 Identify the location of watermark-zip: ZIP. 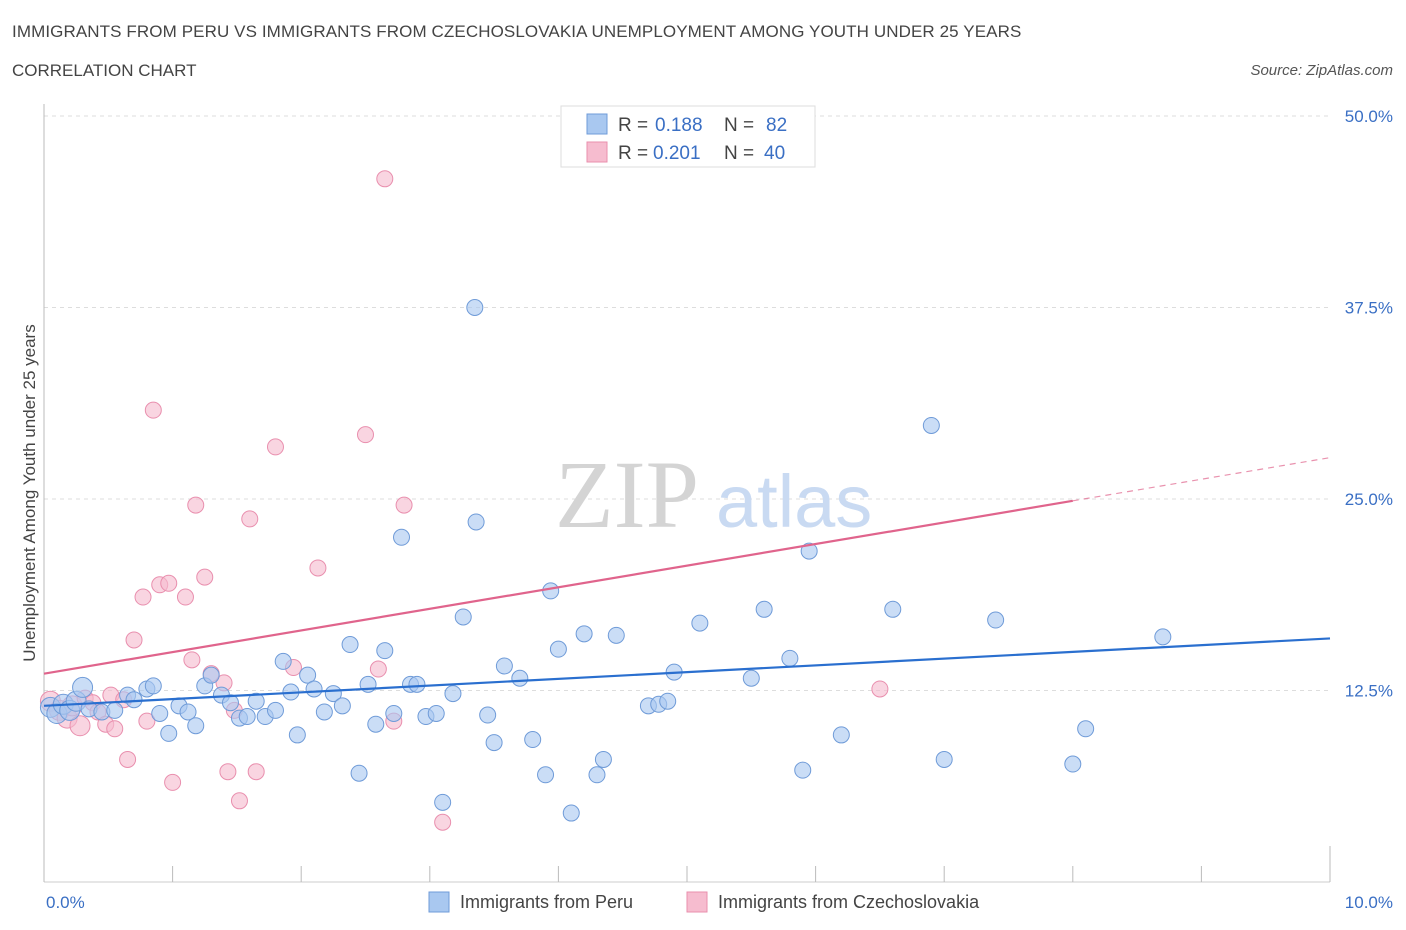
(627, 494).